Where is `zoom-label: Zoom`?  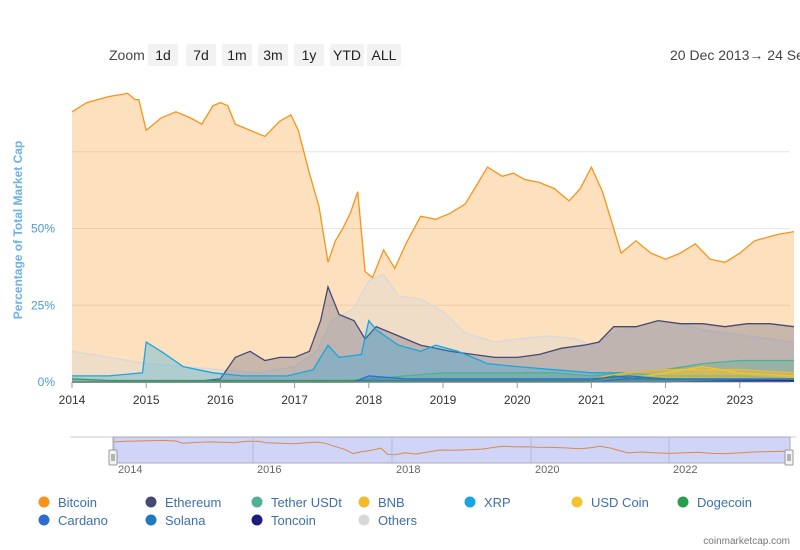
zoom-label: Zoom is located at coordinates (127, 55).